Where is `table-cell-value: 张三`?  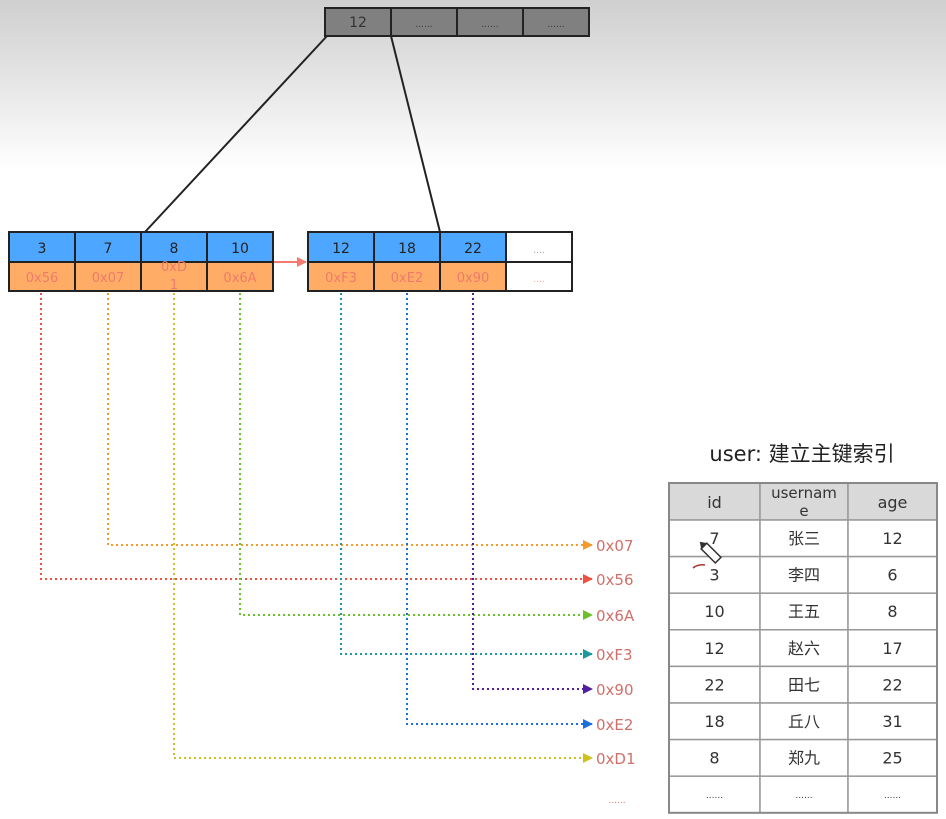 table-cell-value: 张三 is located at coordinates (804, 538).